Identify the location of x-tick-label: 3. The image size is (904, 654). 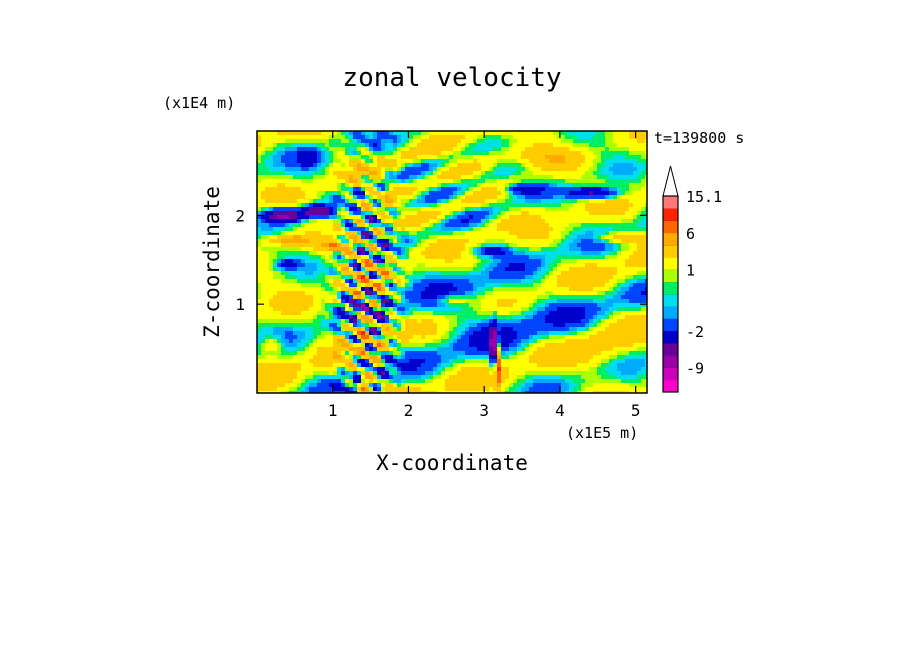
(484, 410).